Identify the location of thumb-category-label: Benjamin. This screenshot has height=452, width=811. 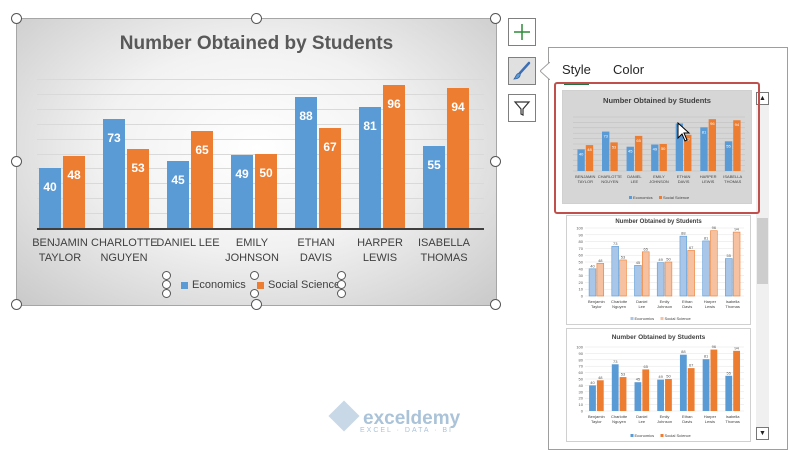
(596, 301).